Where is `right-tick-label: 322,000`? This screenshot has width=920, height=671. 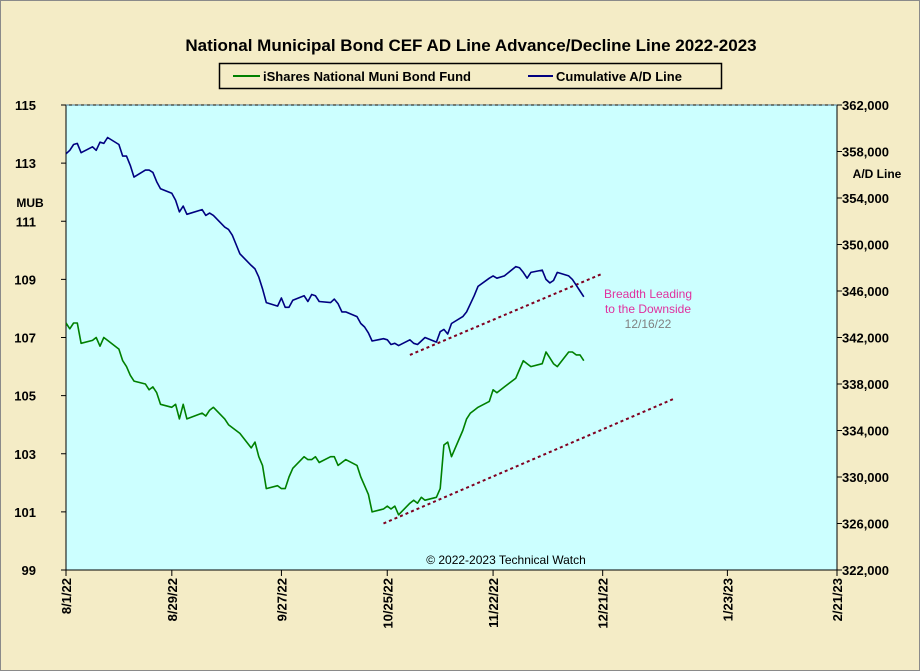 right-tick-label: 322,000 is located at coordinates (865, 570).